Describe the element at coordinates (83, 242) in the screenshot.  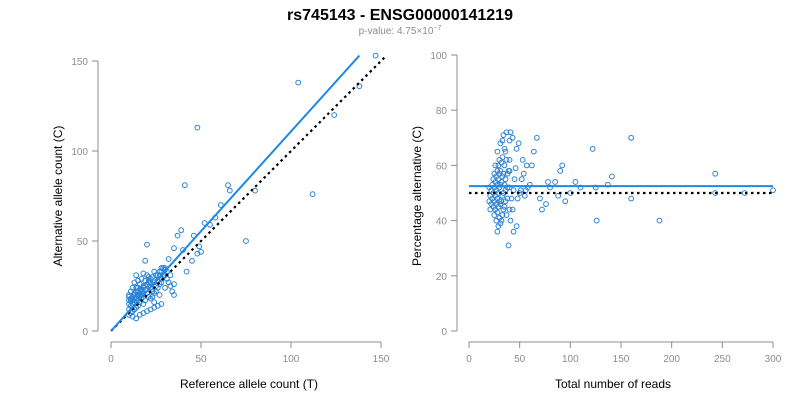
I see `left-y-tick-label: 50` at that location.